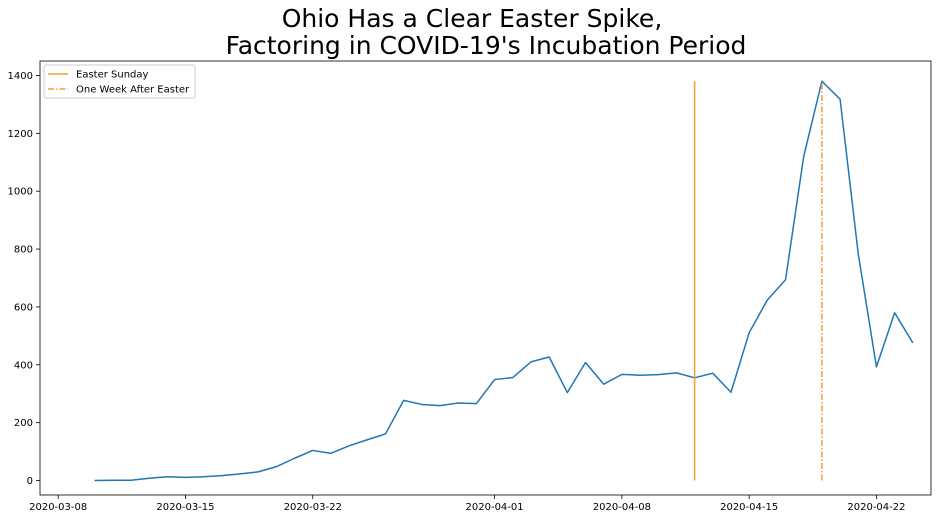 The height and width of the screenshot is (519, 939). Describe the element at coordinates (23, 423) in the screenshot. I see `y-tick-label: 200` at that location.